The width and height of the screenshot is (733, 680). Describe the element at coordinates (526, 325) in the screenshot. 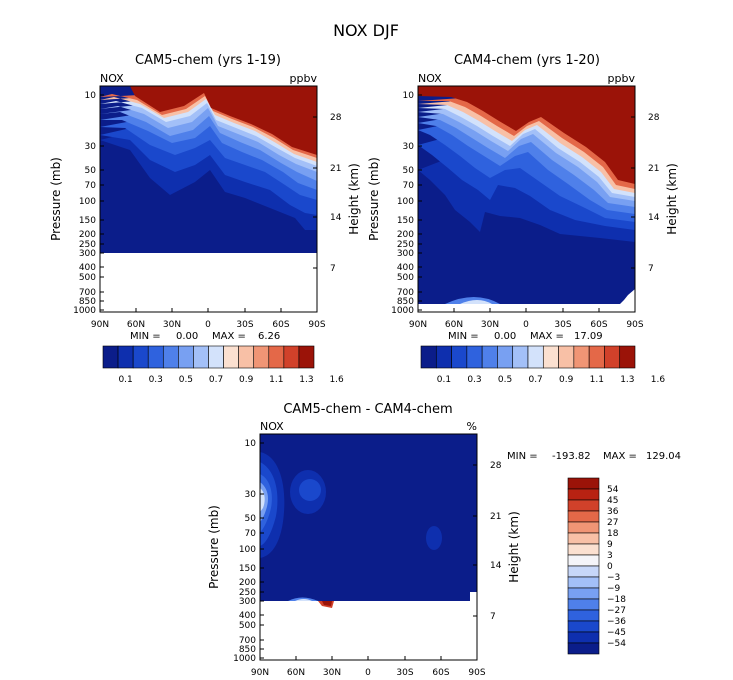

I see `lat-tick: 0` at that location.